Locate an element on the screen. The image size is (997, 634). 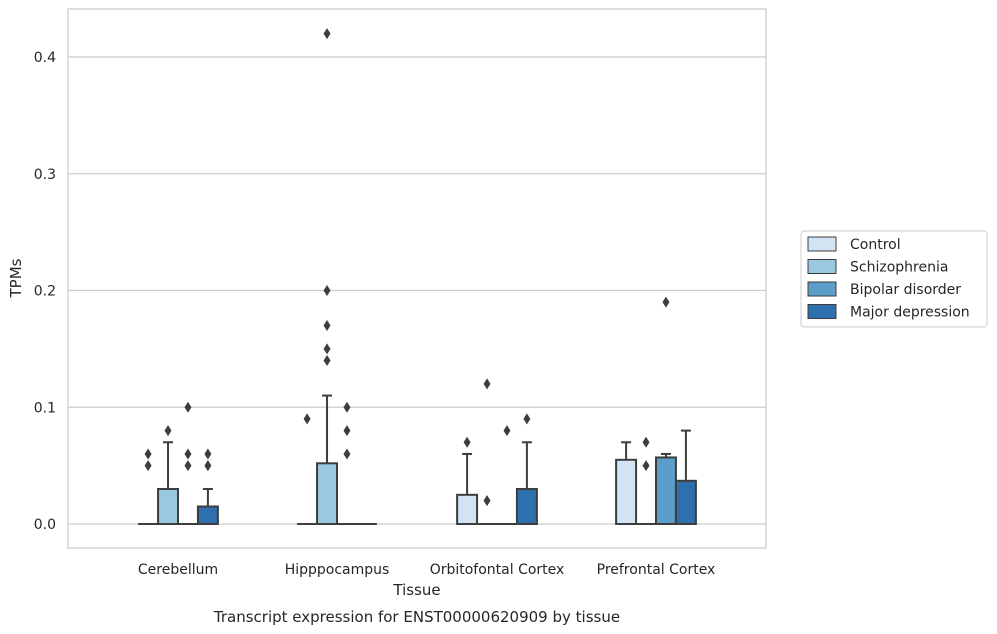
legend-label: Control is located at coordinates (875, 245).